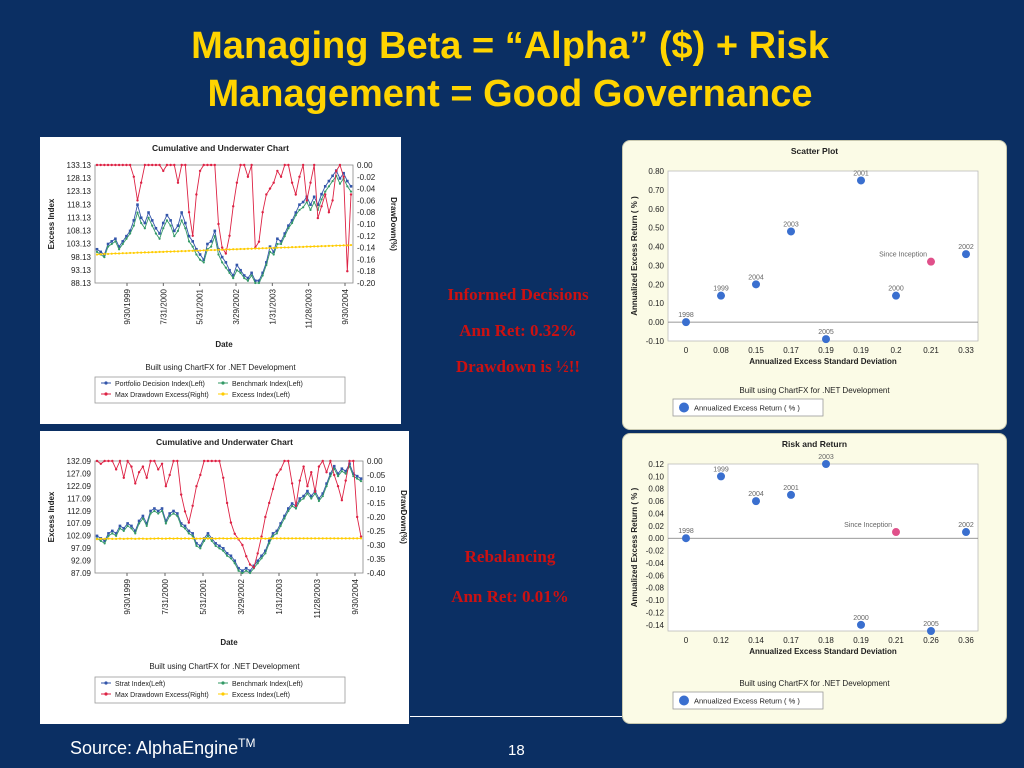  Describe the element at coordinates (376, 503) in the screenshot. I see `y2-tick-label: -0.15` at that location.